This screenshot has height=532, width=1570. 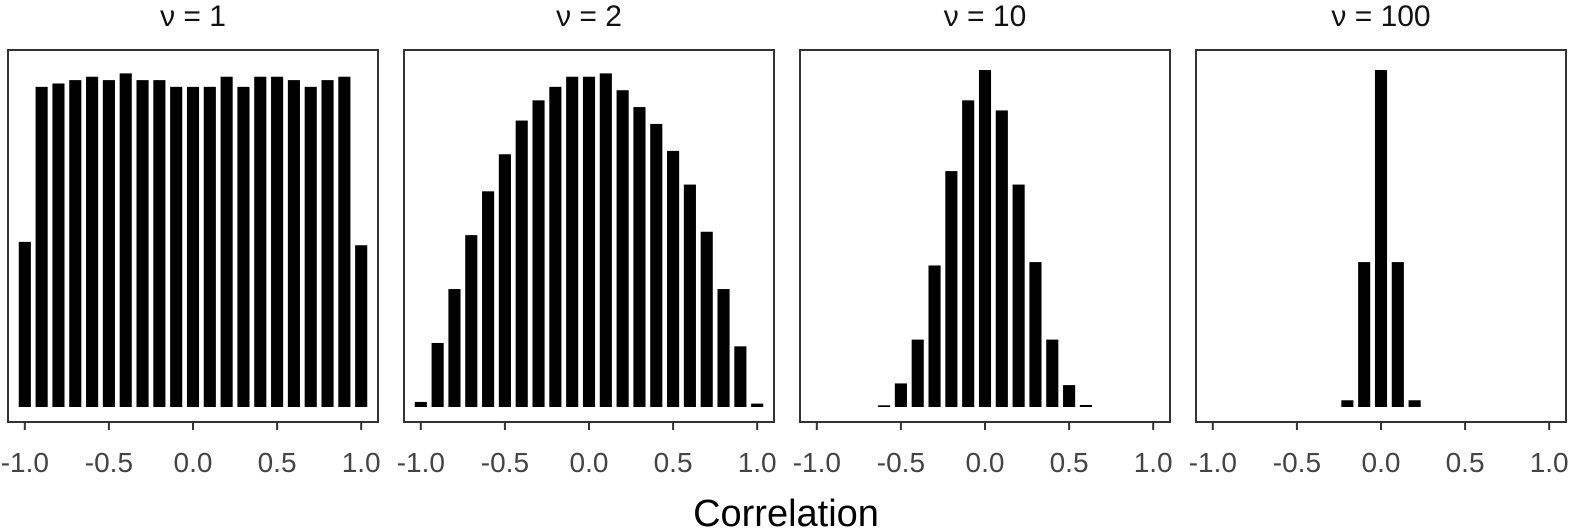 What do you see at coordinates (786, 512) in the screenshot?
I see `x-axis-label: Correlation` at bounding box center [786, 512].